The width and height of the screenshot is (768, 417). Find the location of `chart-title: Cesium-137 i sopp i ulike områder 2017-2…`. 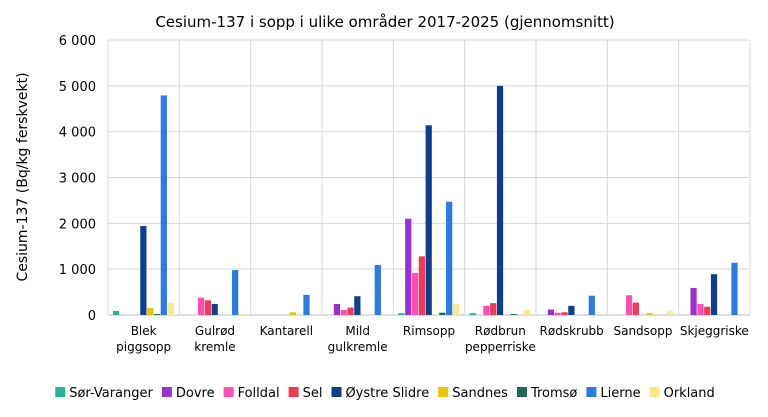

chart-title: Cesium-137 i sopp i ulike områder 2017-2… is located at coordinates (384, 22).